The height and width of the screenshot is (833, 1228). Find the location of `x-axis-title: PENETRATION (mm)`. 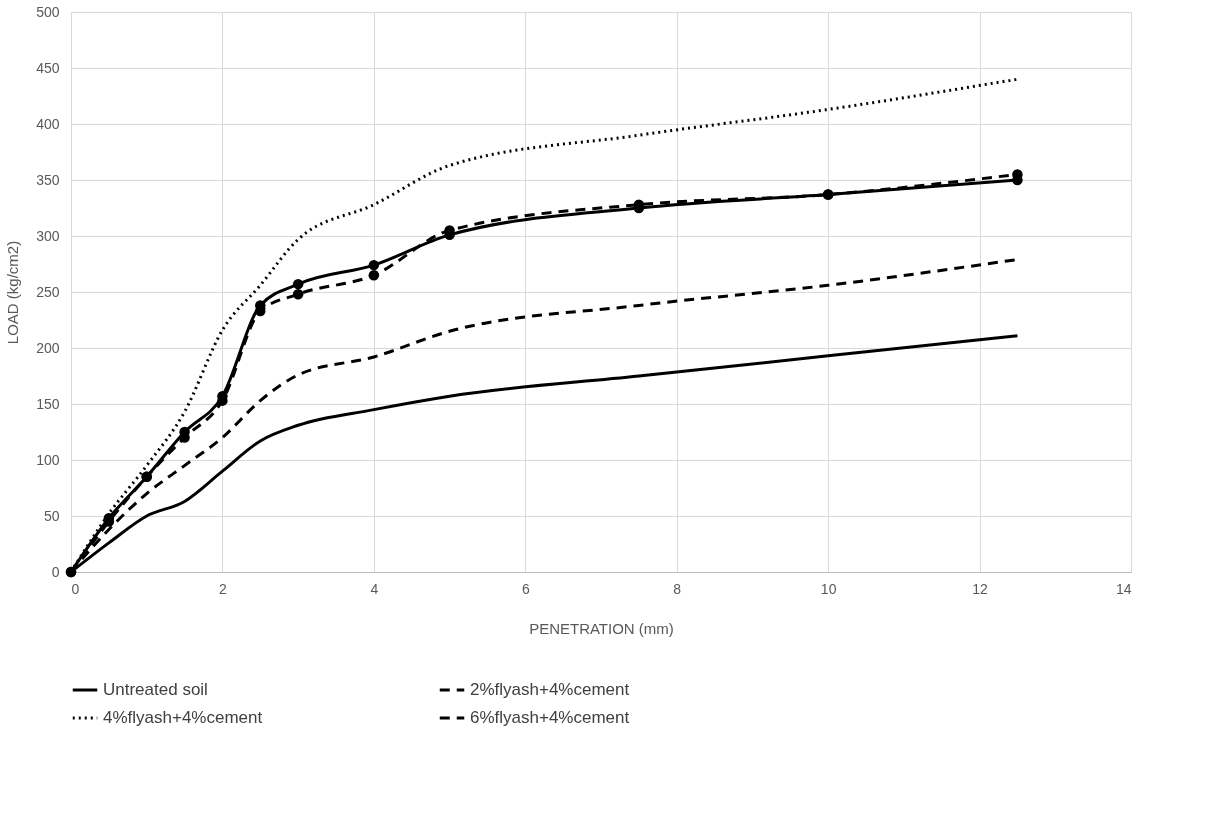

x-axis-title: PENETRATION (mm) is located at coordinates (601, 628).